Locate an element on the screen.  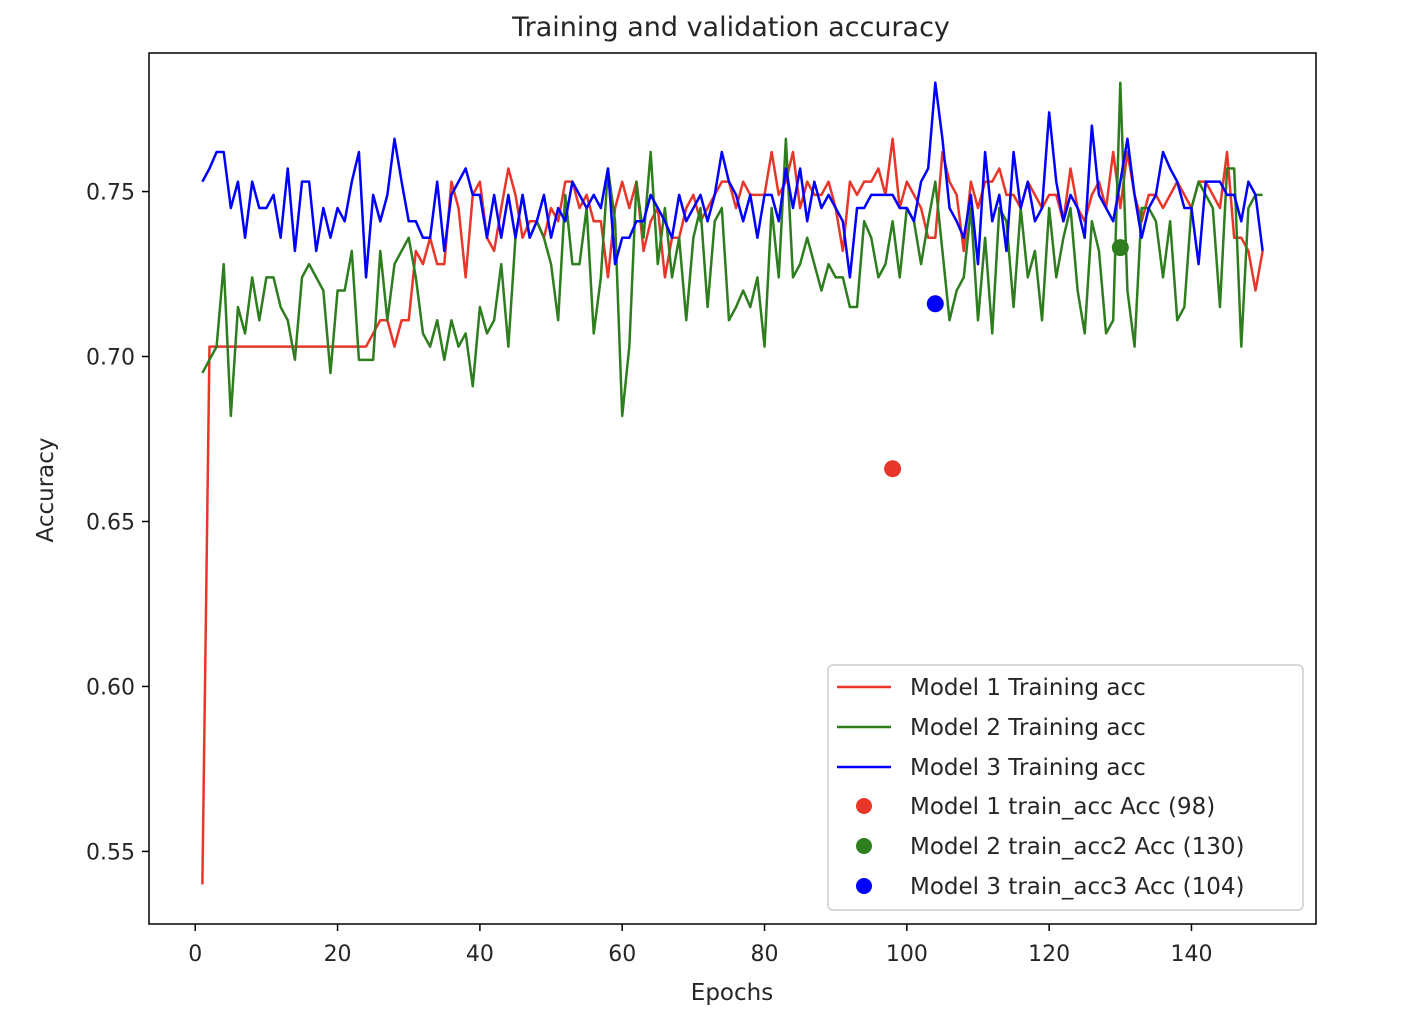
legend-box is located at coordinates (1065, 787).